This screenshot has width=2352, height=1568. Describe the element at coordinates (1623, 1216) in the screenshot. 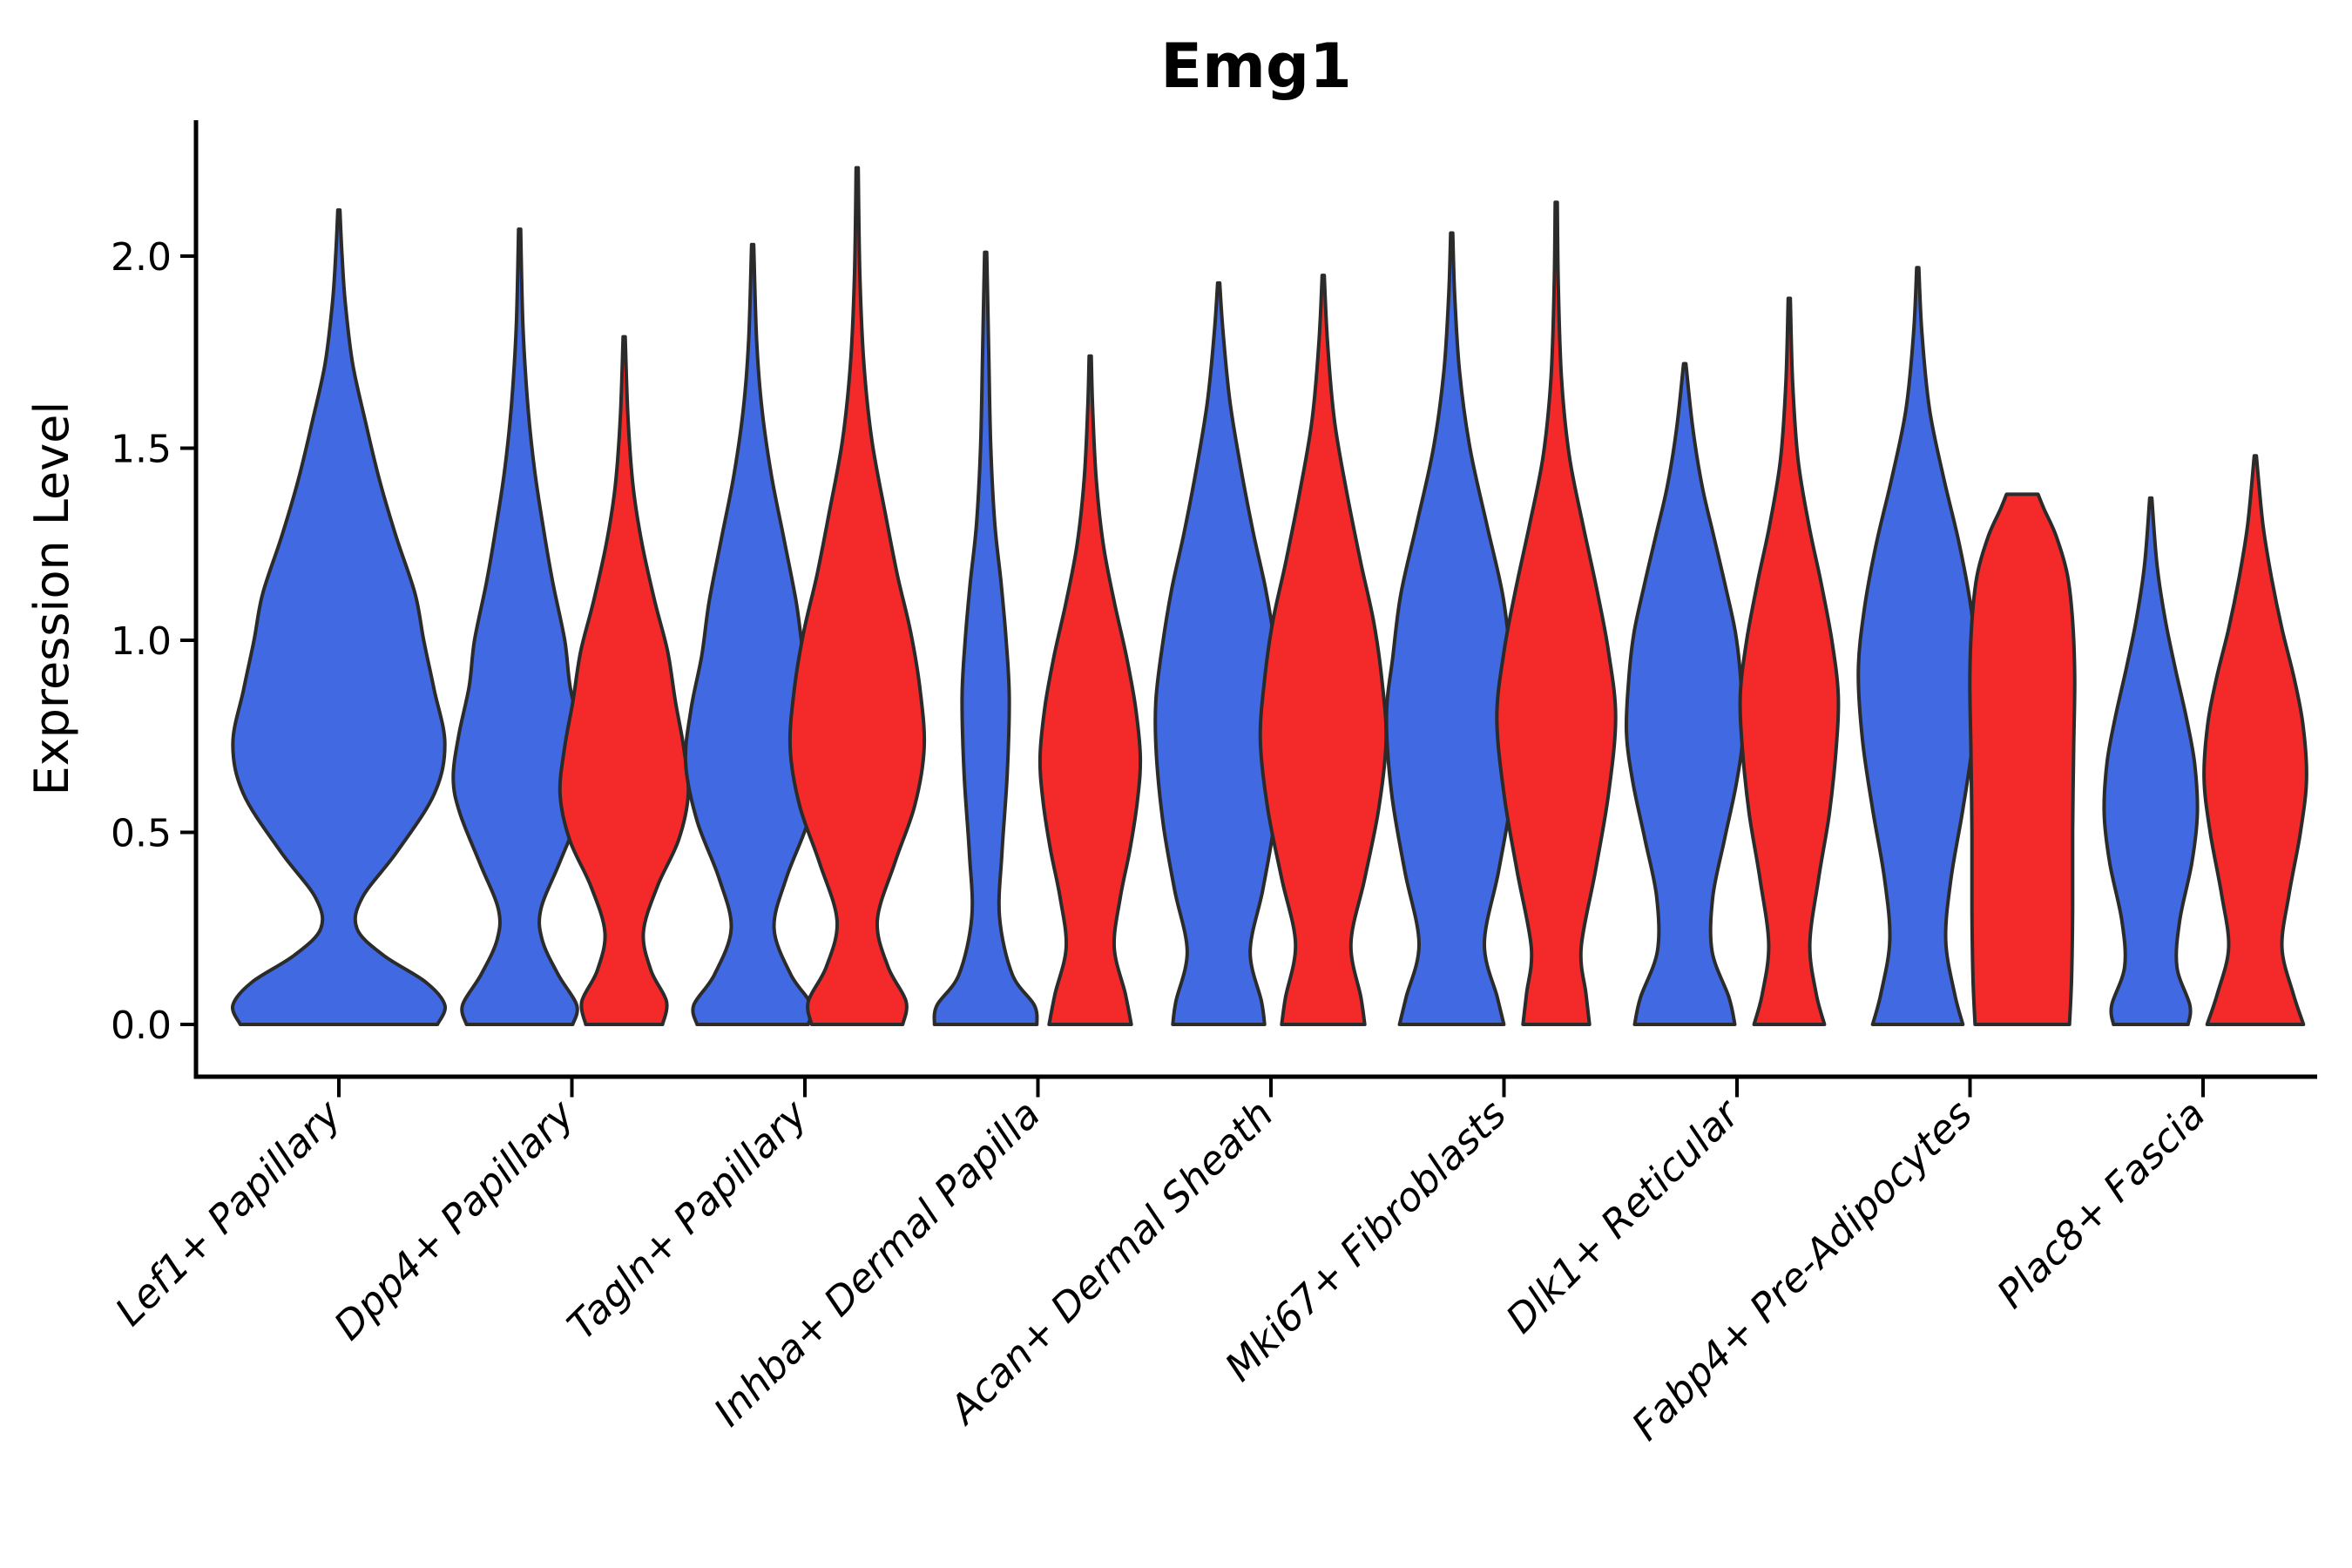

I see `x-tick-label: Dlk1+ Reticular` at that location.